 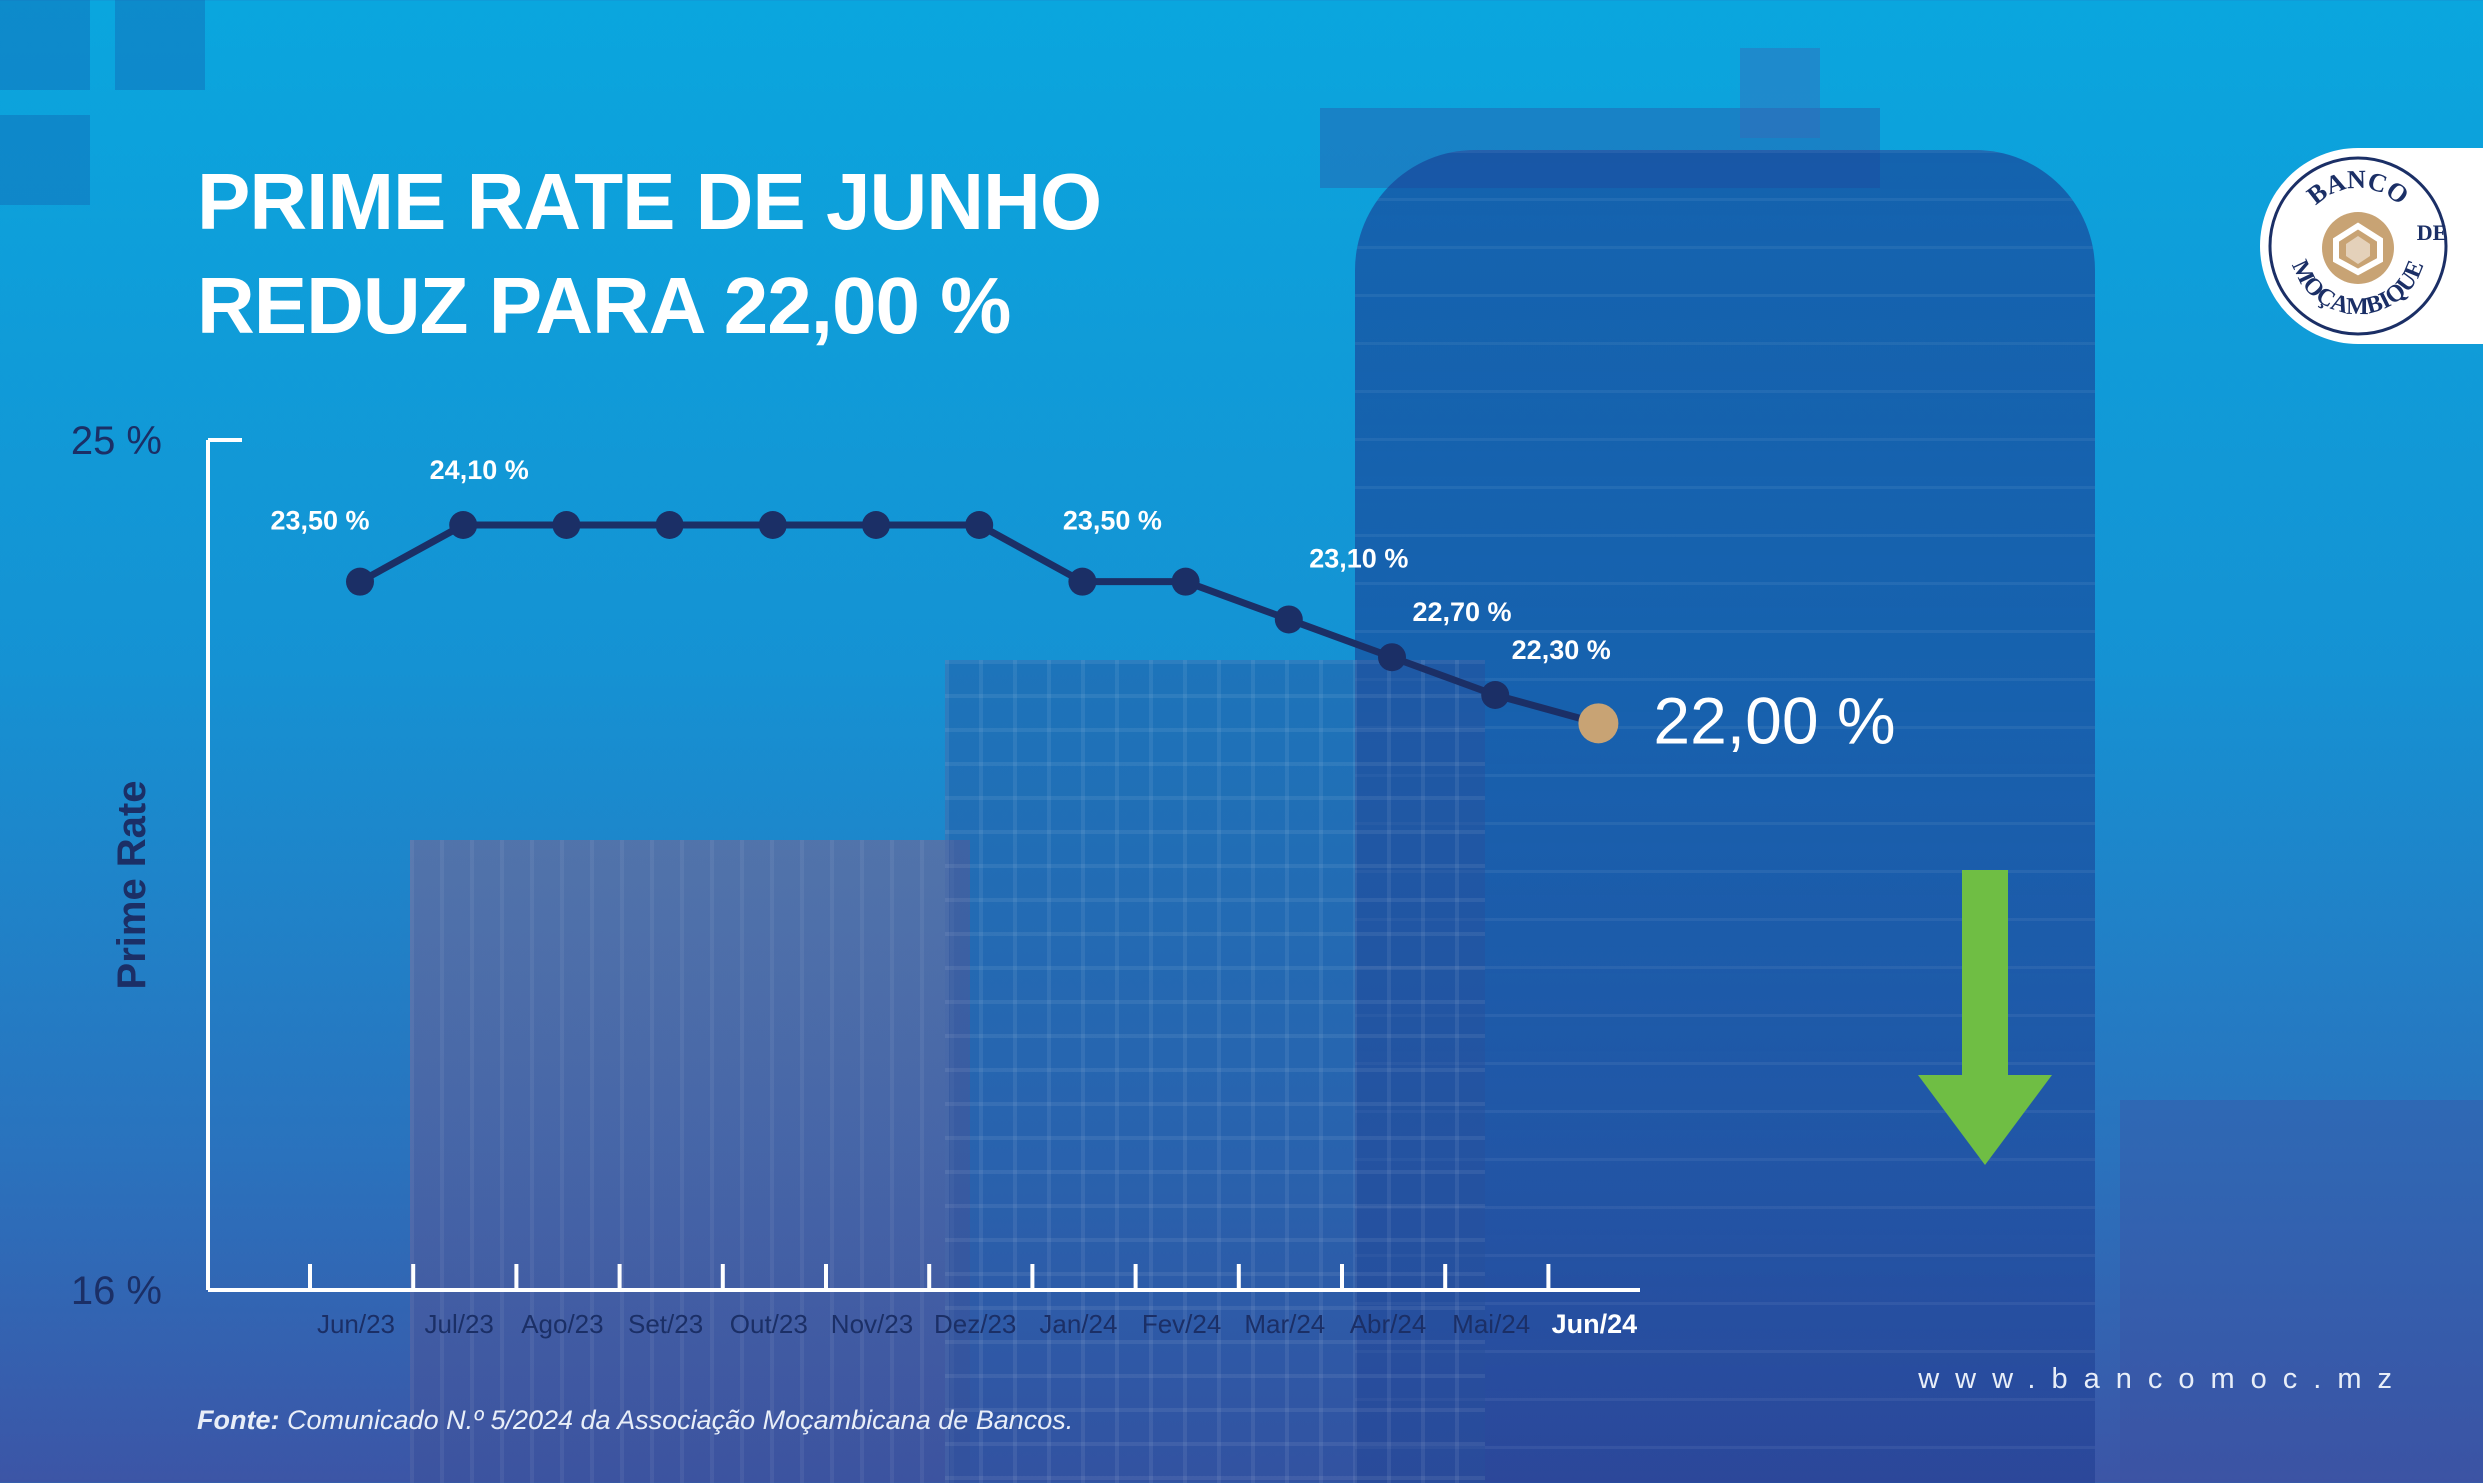 What do you see at coordinates (1598, 723) in the screenshot?
I see `highlight-point` at bounding box center [1598, 723].